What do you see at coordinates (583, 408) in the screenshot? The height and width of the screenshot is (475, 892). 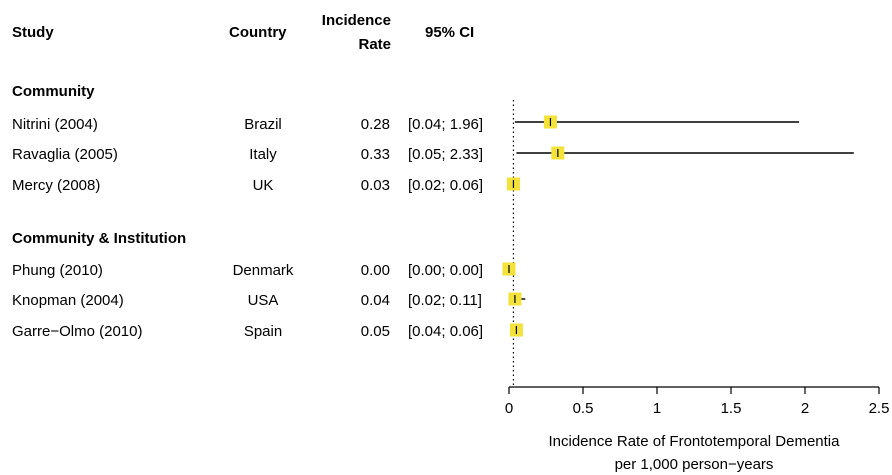 I see `x-tick-label: 0.5` at bounding box center [583, 408].